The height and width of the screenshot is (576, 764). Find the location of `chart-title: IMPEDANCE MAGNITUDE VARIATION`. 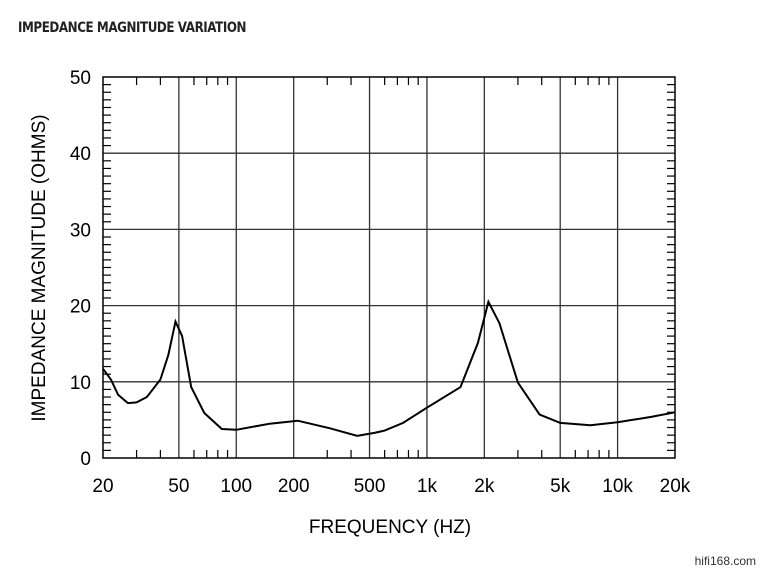

chart-title: IMPEDANCE MAGNITUDE VARIATION is located at coordinates (132, 28).